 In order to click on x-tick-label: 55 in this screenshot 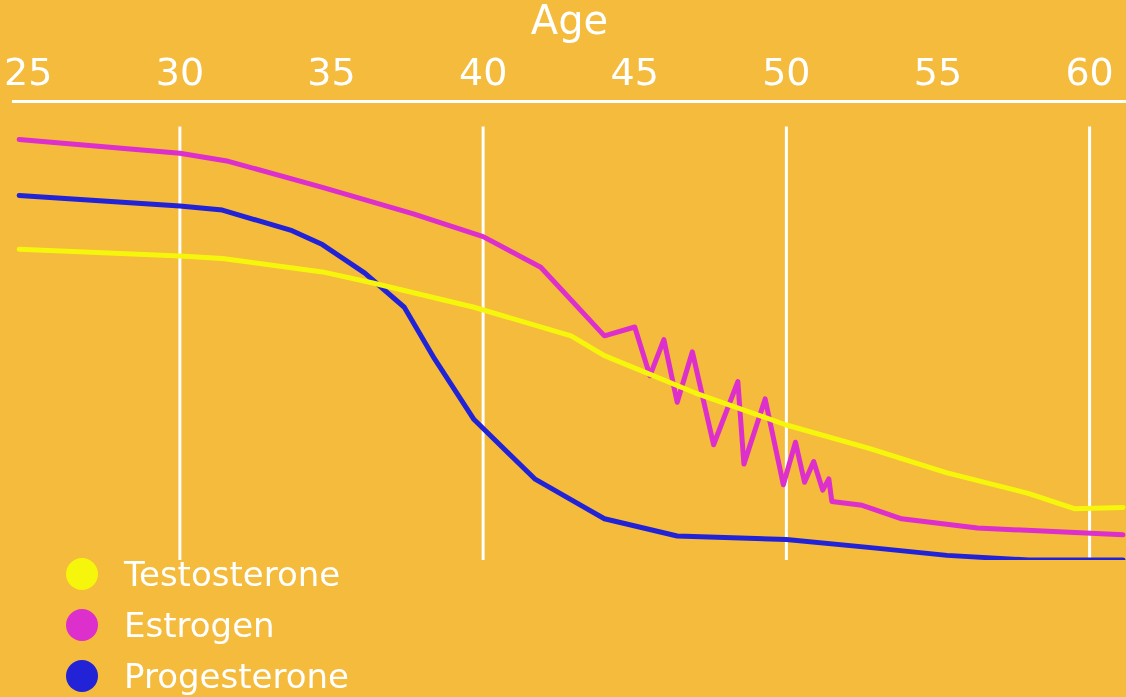, I will do `click(938, 71)`.